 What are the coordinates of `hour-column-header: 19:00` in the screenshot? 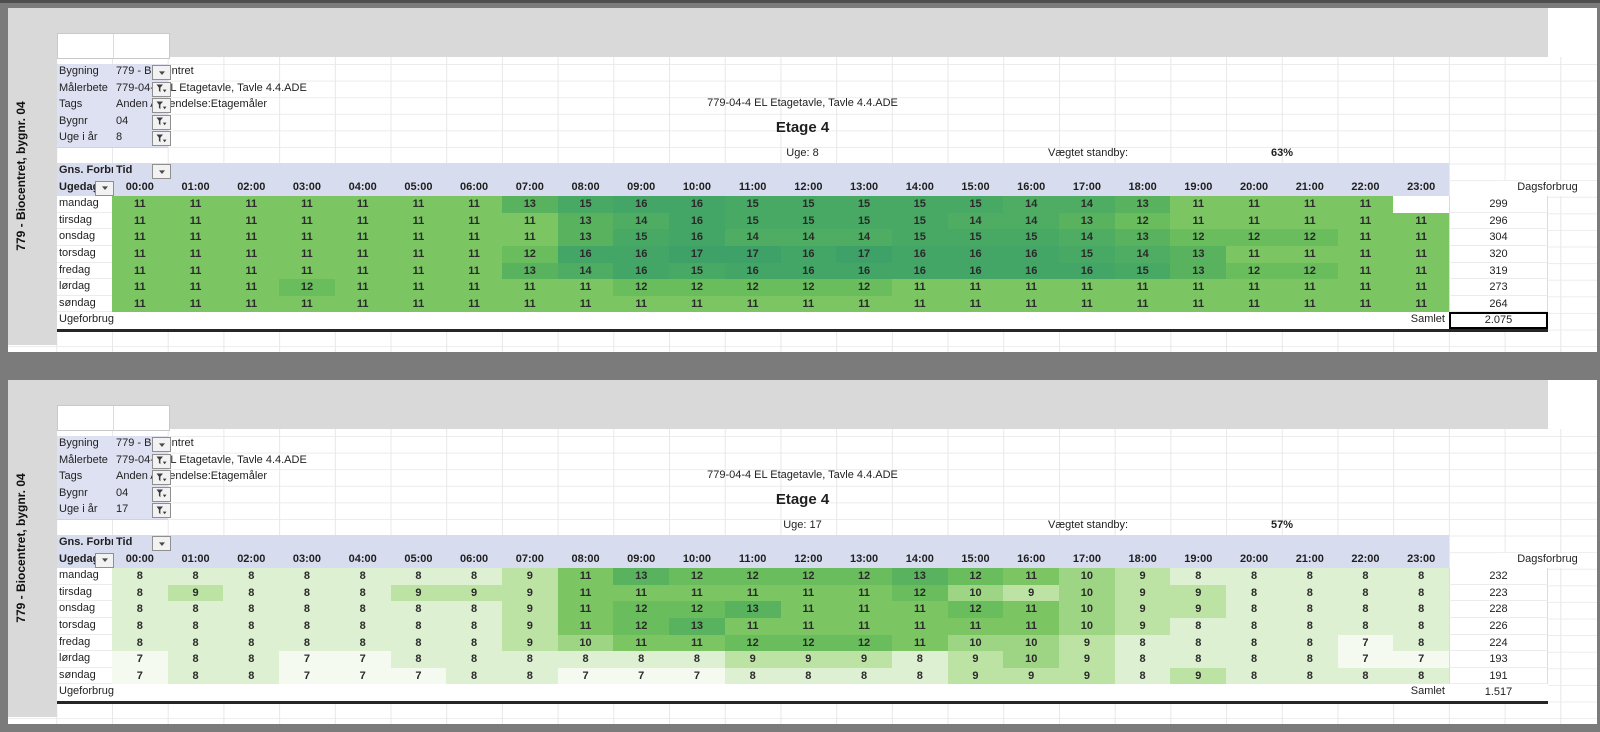 It's located at (1198, 558).